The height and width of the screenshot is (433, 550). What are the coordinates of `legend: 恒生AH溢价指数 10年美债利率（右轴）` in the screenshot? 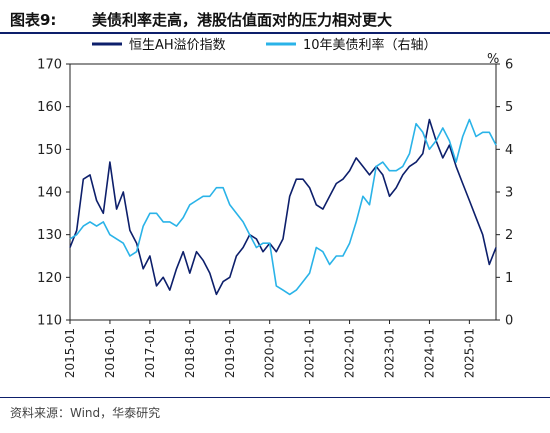 It's located at (264, 45).